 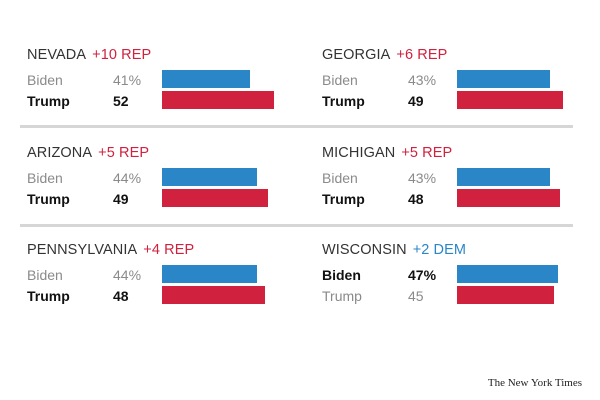 I want to click on state-name: WISCONSIN, so click(x=364, y=250).